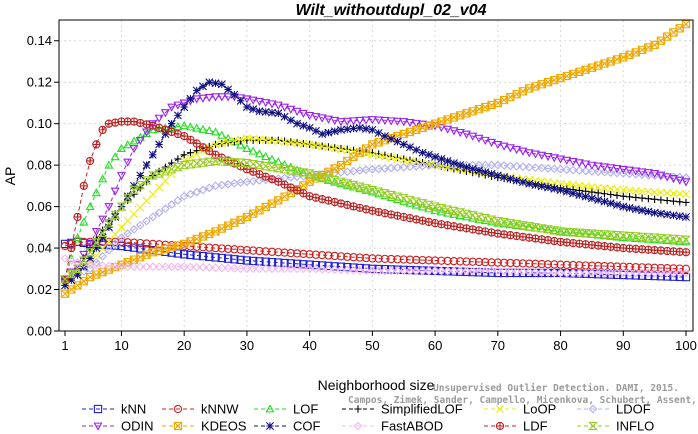  I want to click on legend-item-lof: LOF, so click(286, 409).